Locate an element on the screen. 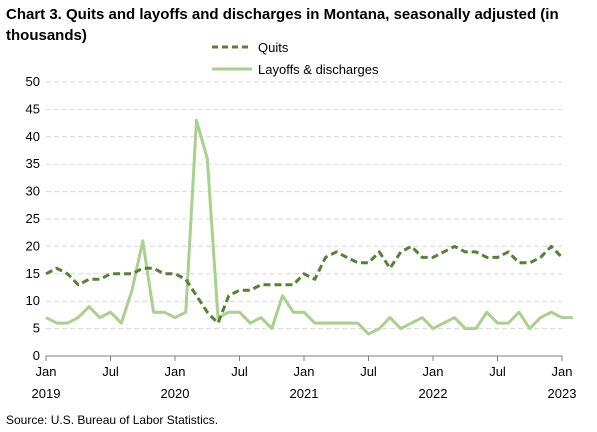  x-tick-year-label: 2022 is located at coordinates (433, 393).